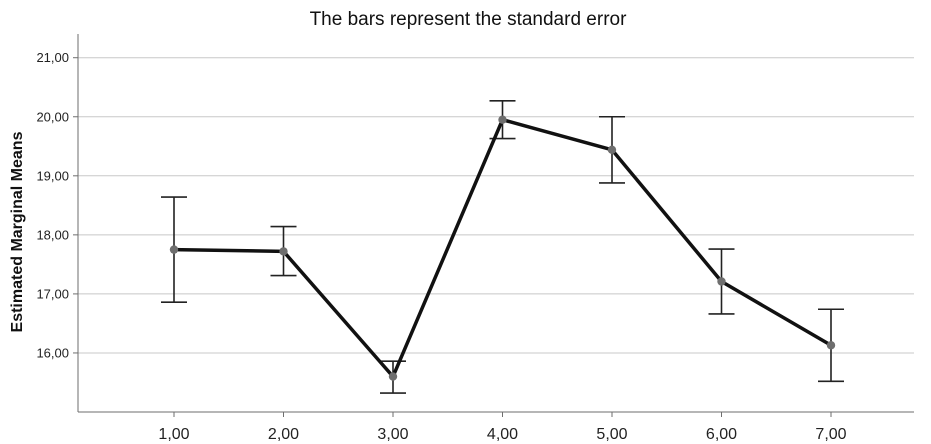 Image resolution: width=931 pixels, height=444 pixels. What do you see at coordinates (283, 434) in the screenshot?
I see `x-tick-label: 2,00` at bounding box center [283, 434].